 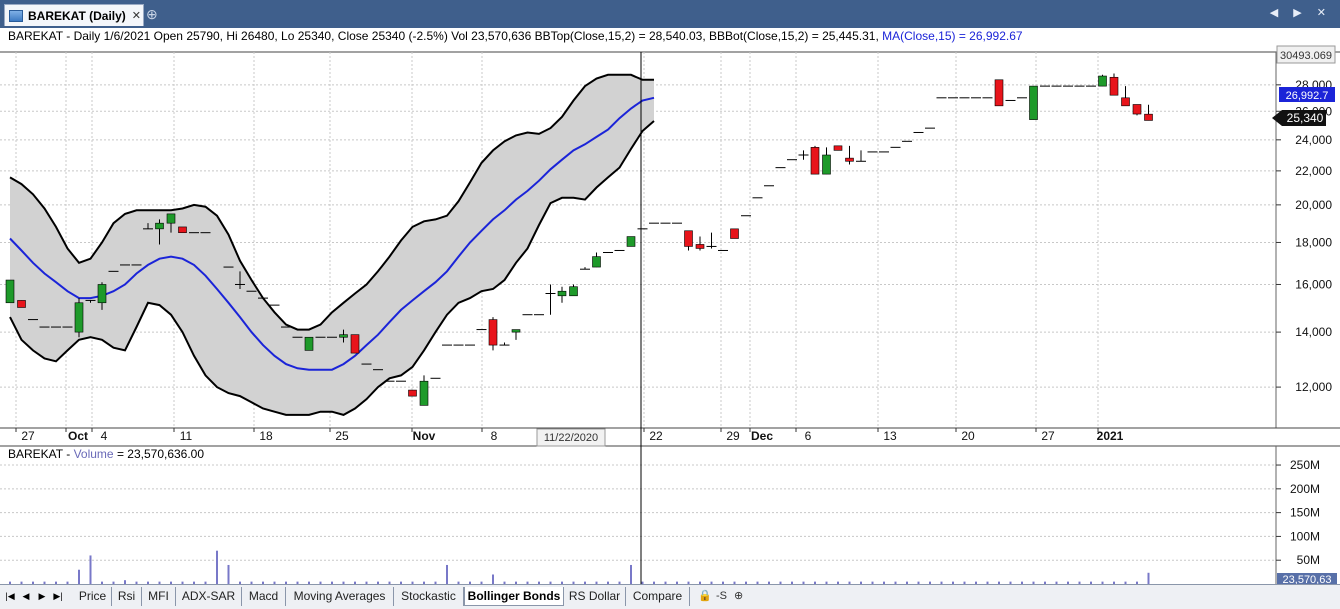 What do you see at coordinates (1313, 205) in the screenshot?
I see `price-tick-label: 20,000` at bounding box center [1313, 205].